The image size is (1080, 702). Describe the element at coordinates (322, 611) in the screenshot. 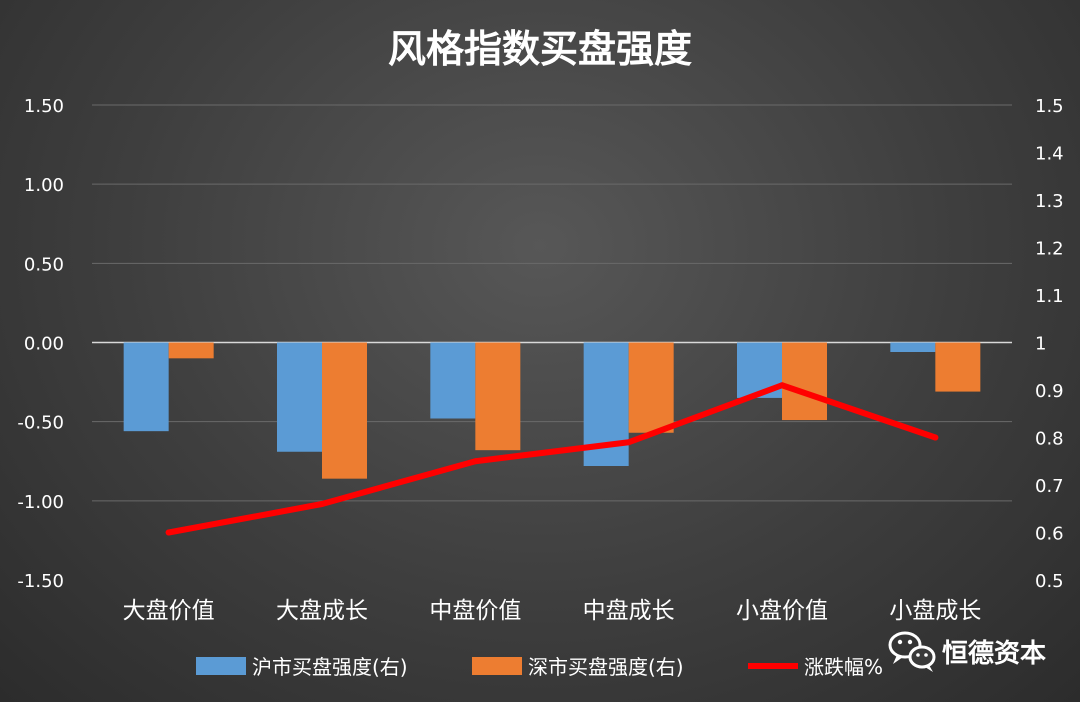

I see `category-label: 大盘成长` at that location.